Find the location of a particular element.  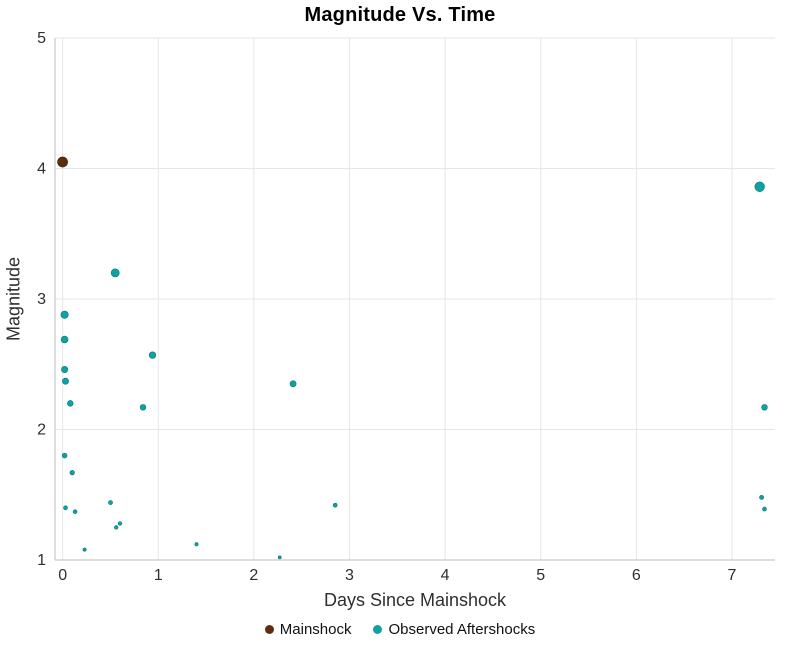

y-tick-label: 1 is located at coordinates (41, 560).